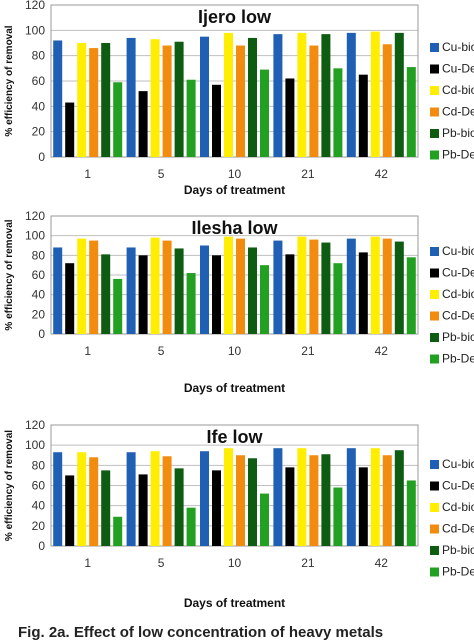 The height and width of the screenshot is (642, 474). Describe the element at coordinates (41, 157) in the screenshot. I see `y-tick-label: 0` at that location.